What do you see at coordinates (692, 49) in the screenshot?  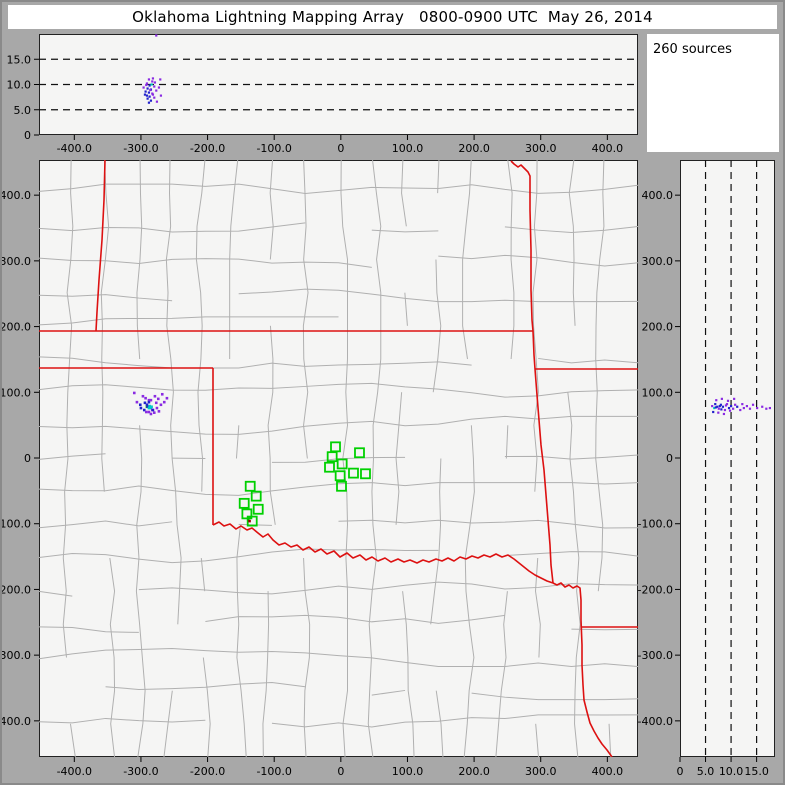 I see `sources-count-label: 260 sources` at bounding box center [692, 49].